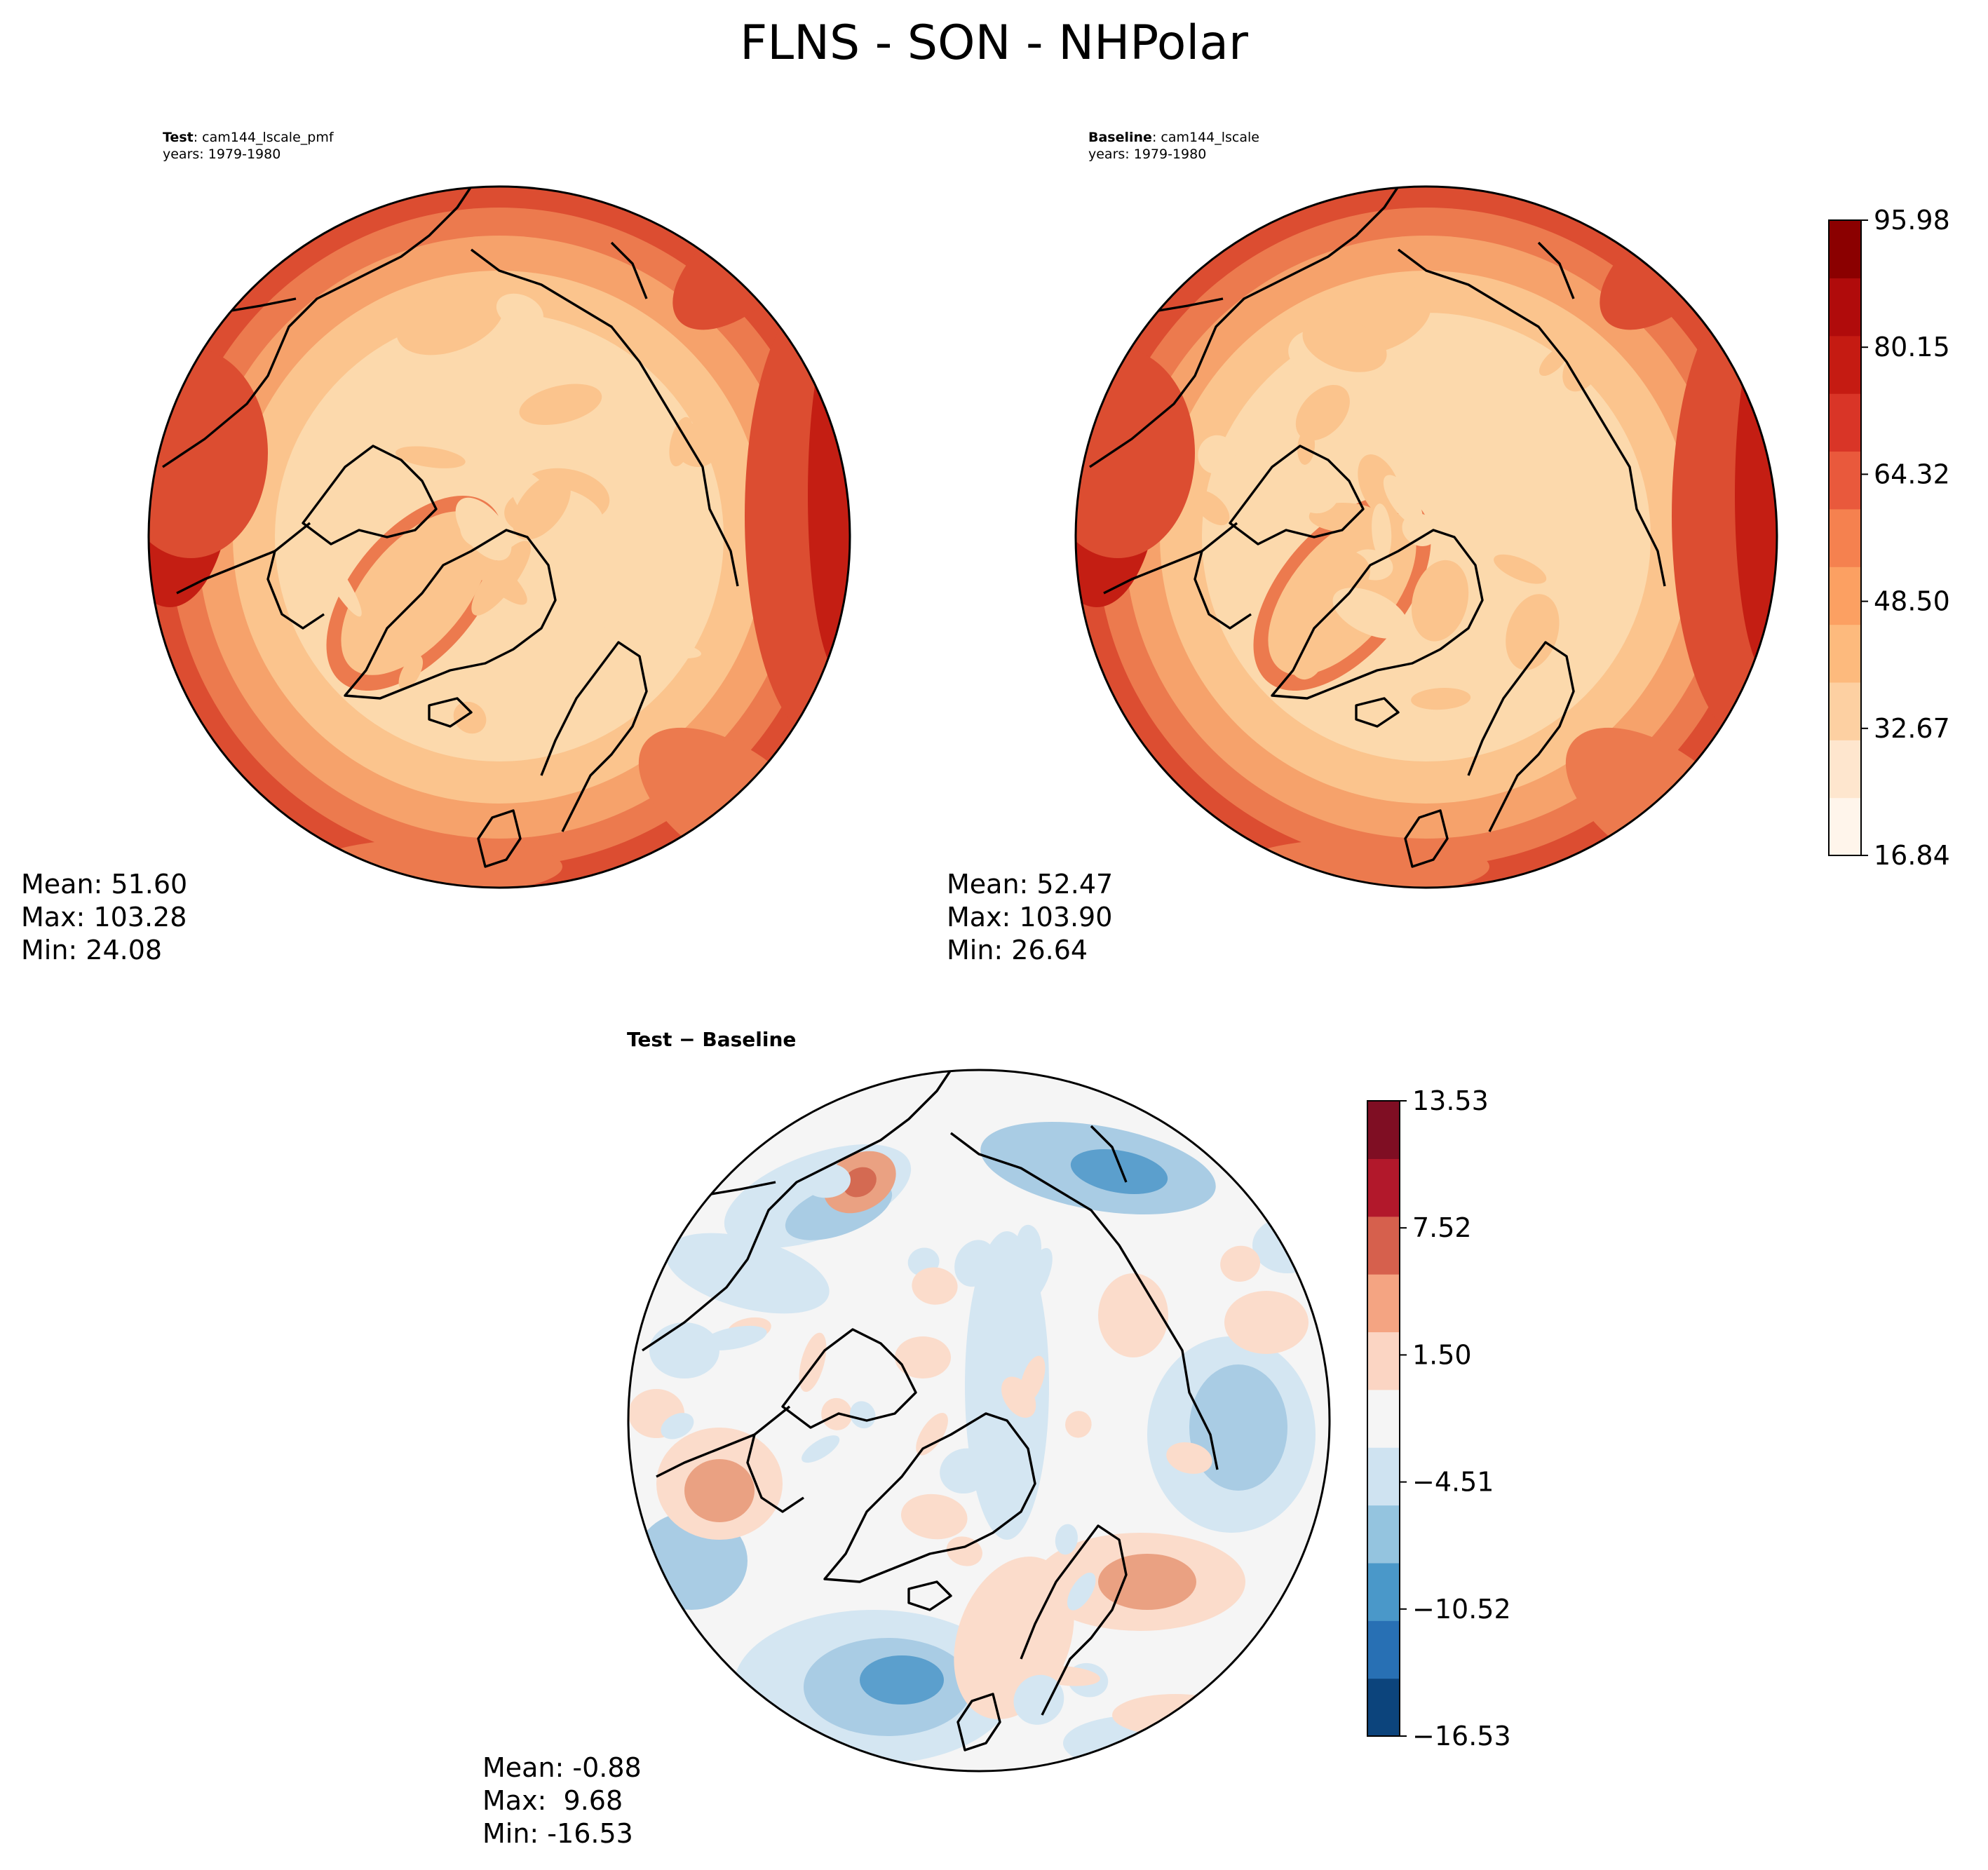 This screenshot has height=1870, width=1988. Describe the element at coordinates (222, 154) in the screenshot. I see `test-years: years: 1979-1980` at that location.